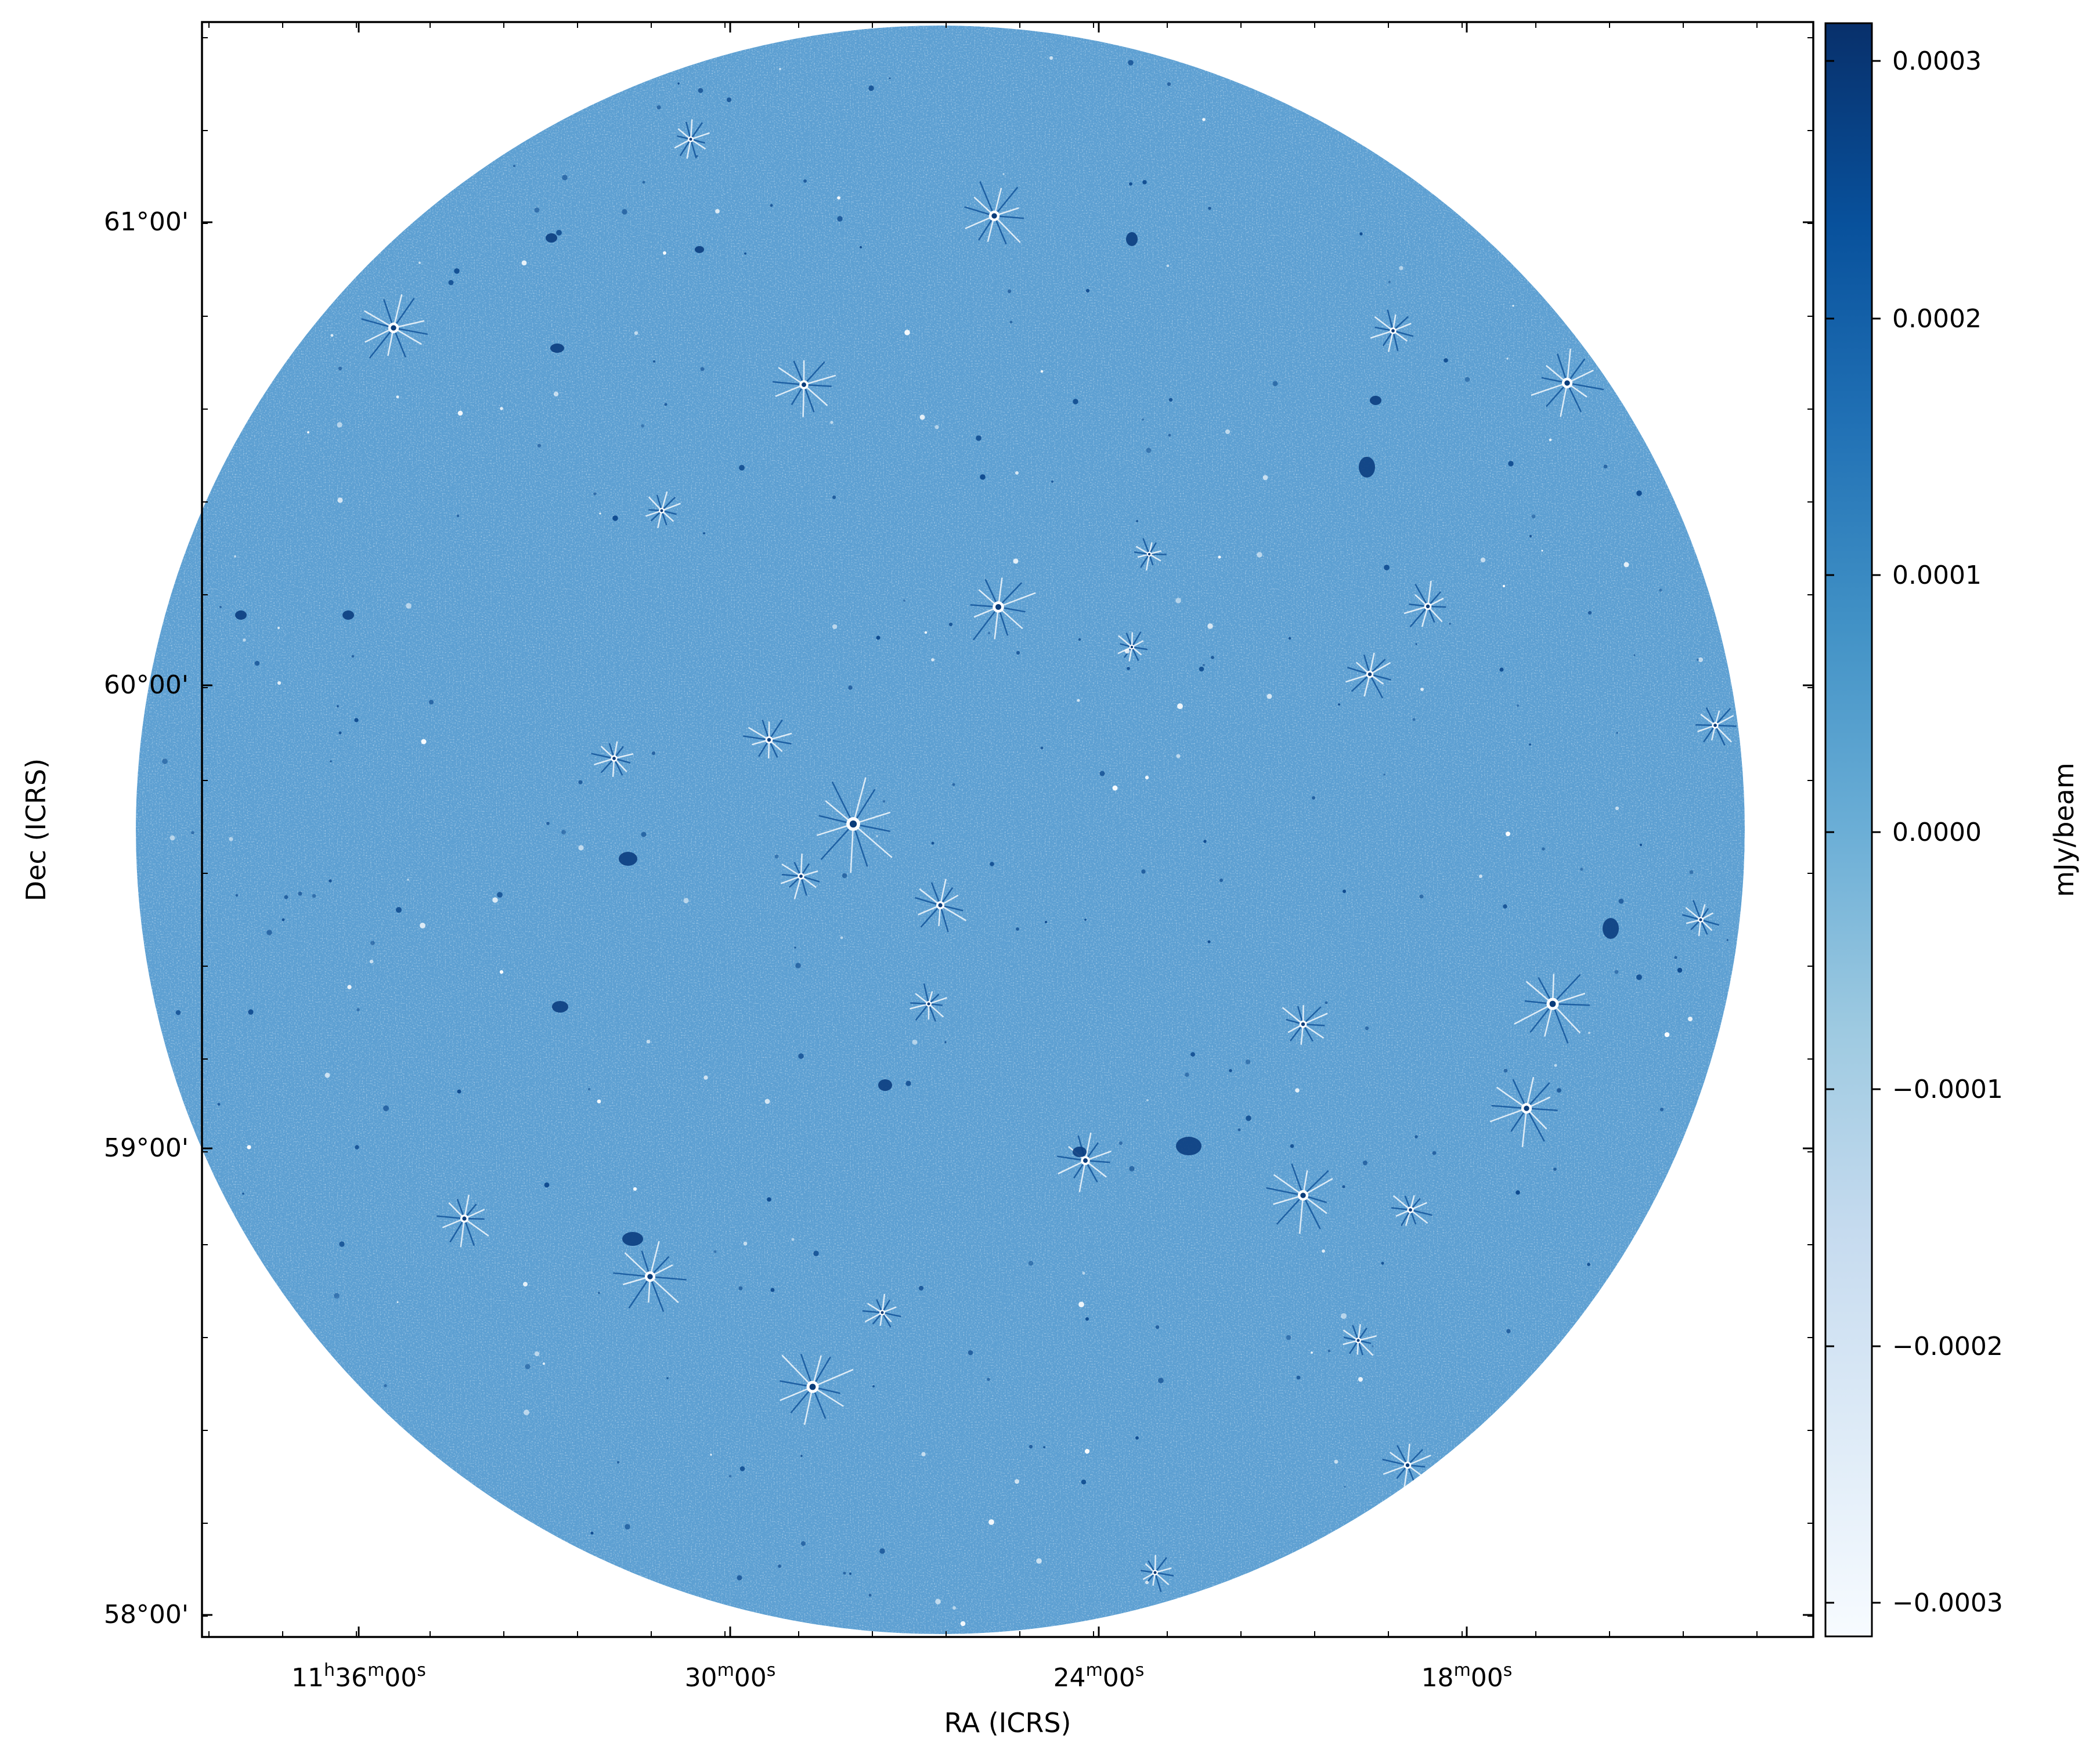 Image resolution: width=2100 pixels, height=1760 pixels. Describe the element at coordinates (147, 1148) in the screenshot. I see `y-tick-label: 59°00'` at that location.